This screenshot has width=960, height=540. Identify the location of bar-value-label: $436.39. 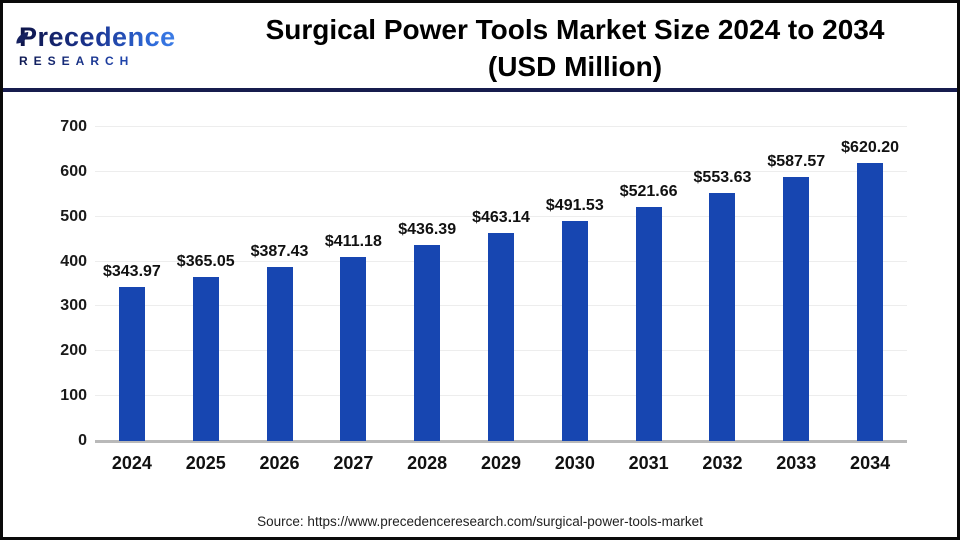
(427, 230).